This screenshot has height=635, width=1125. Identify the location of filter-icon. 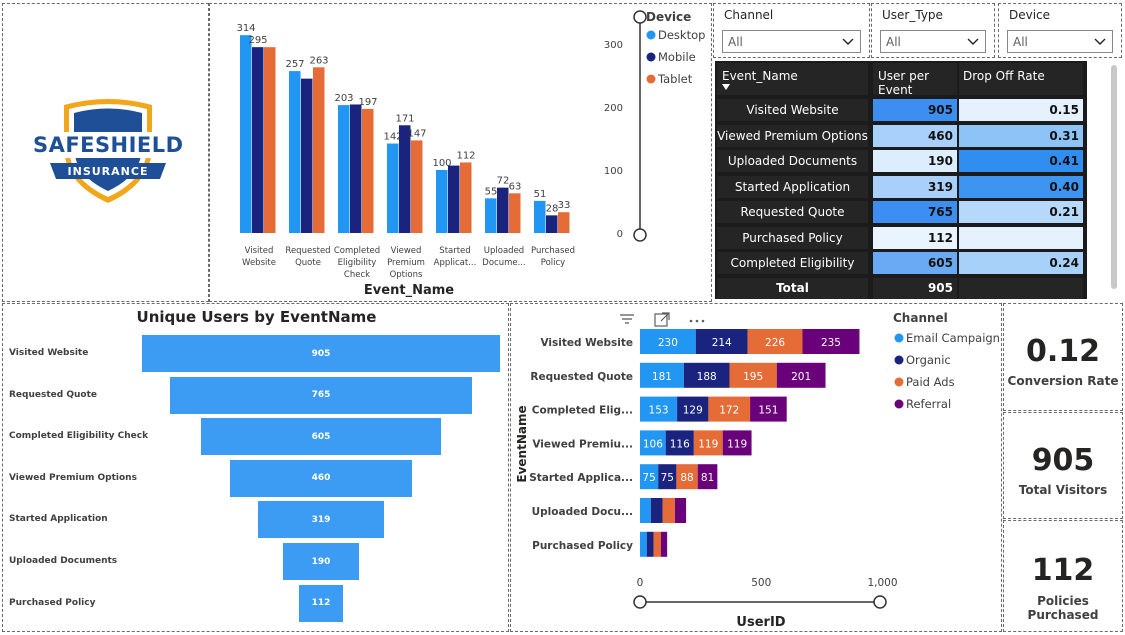
(627, 319).